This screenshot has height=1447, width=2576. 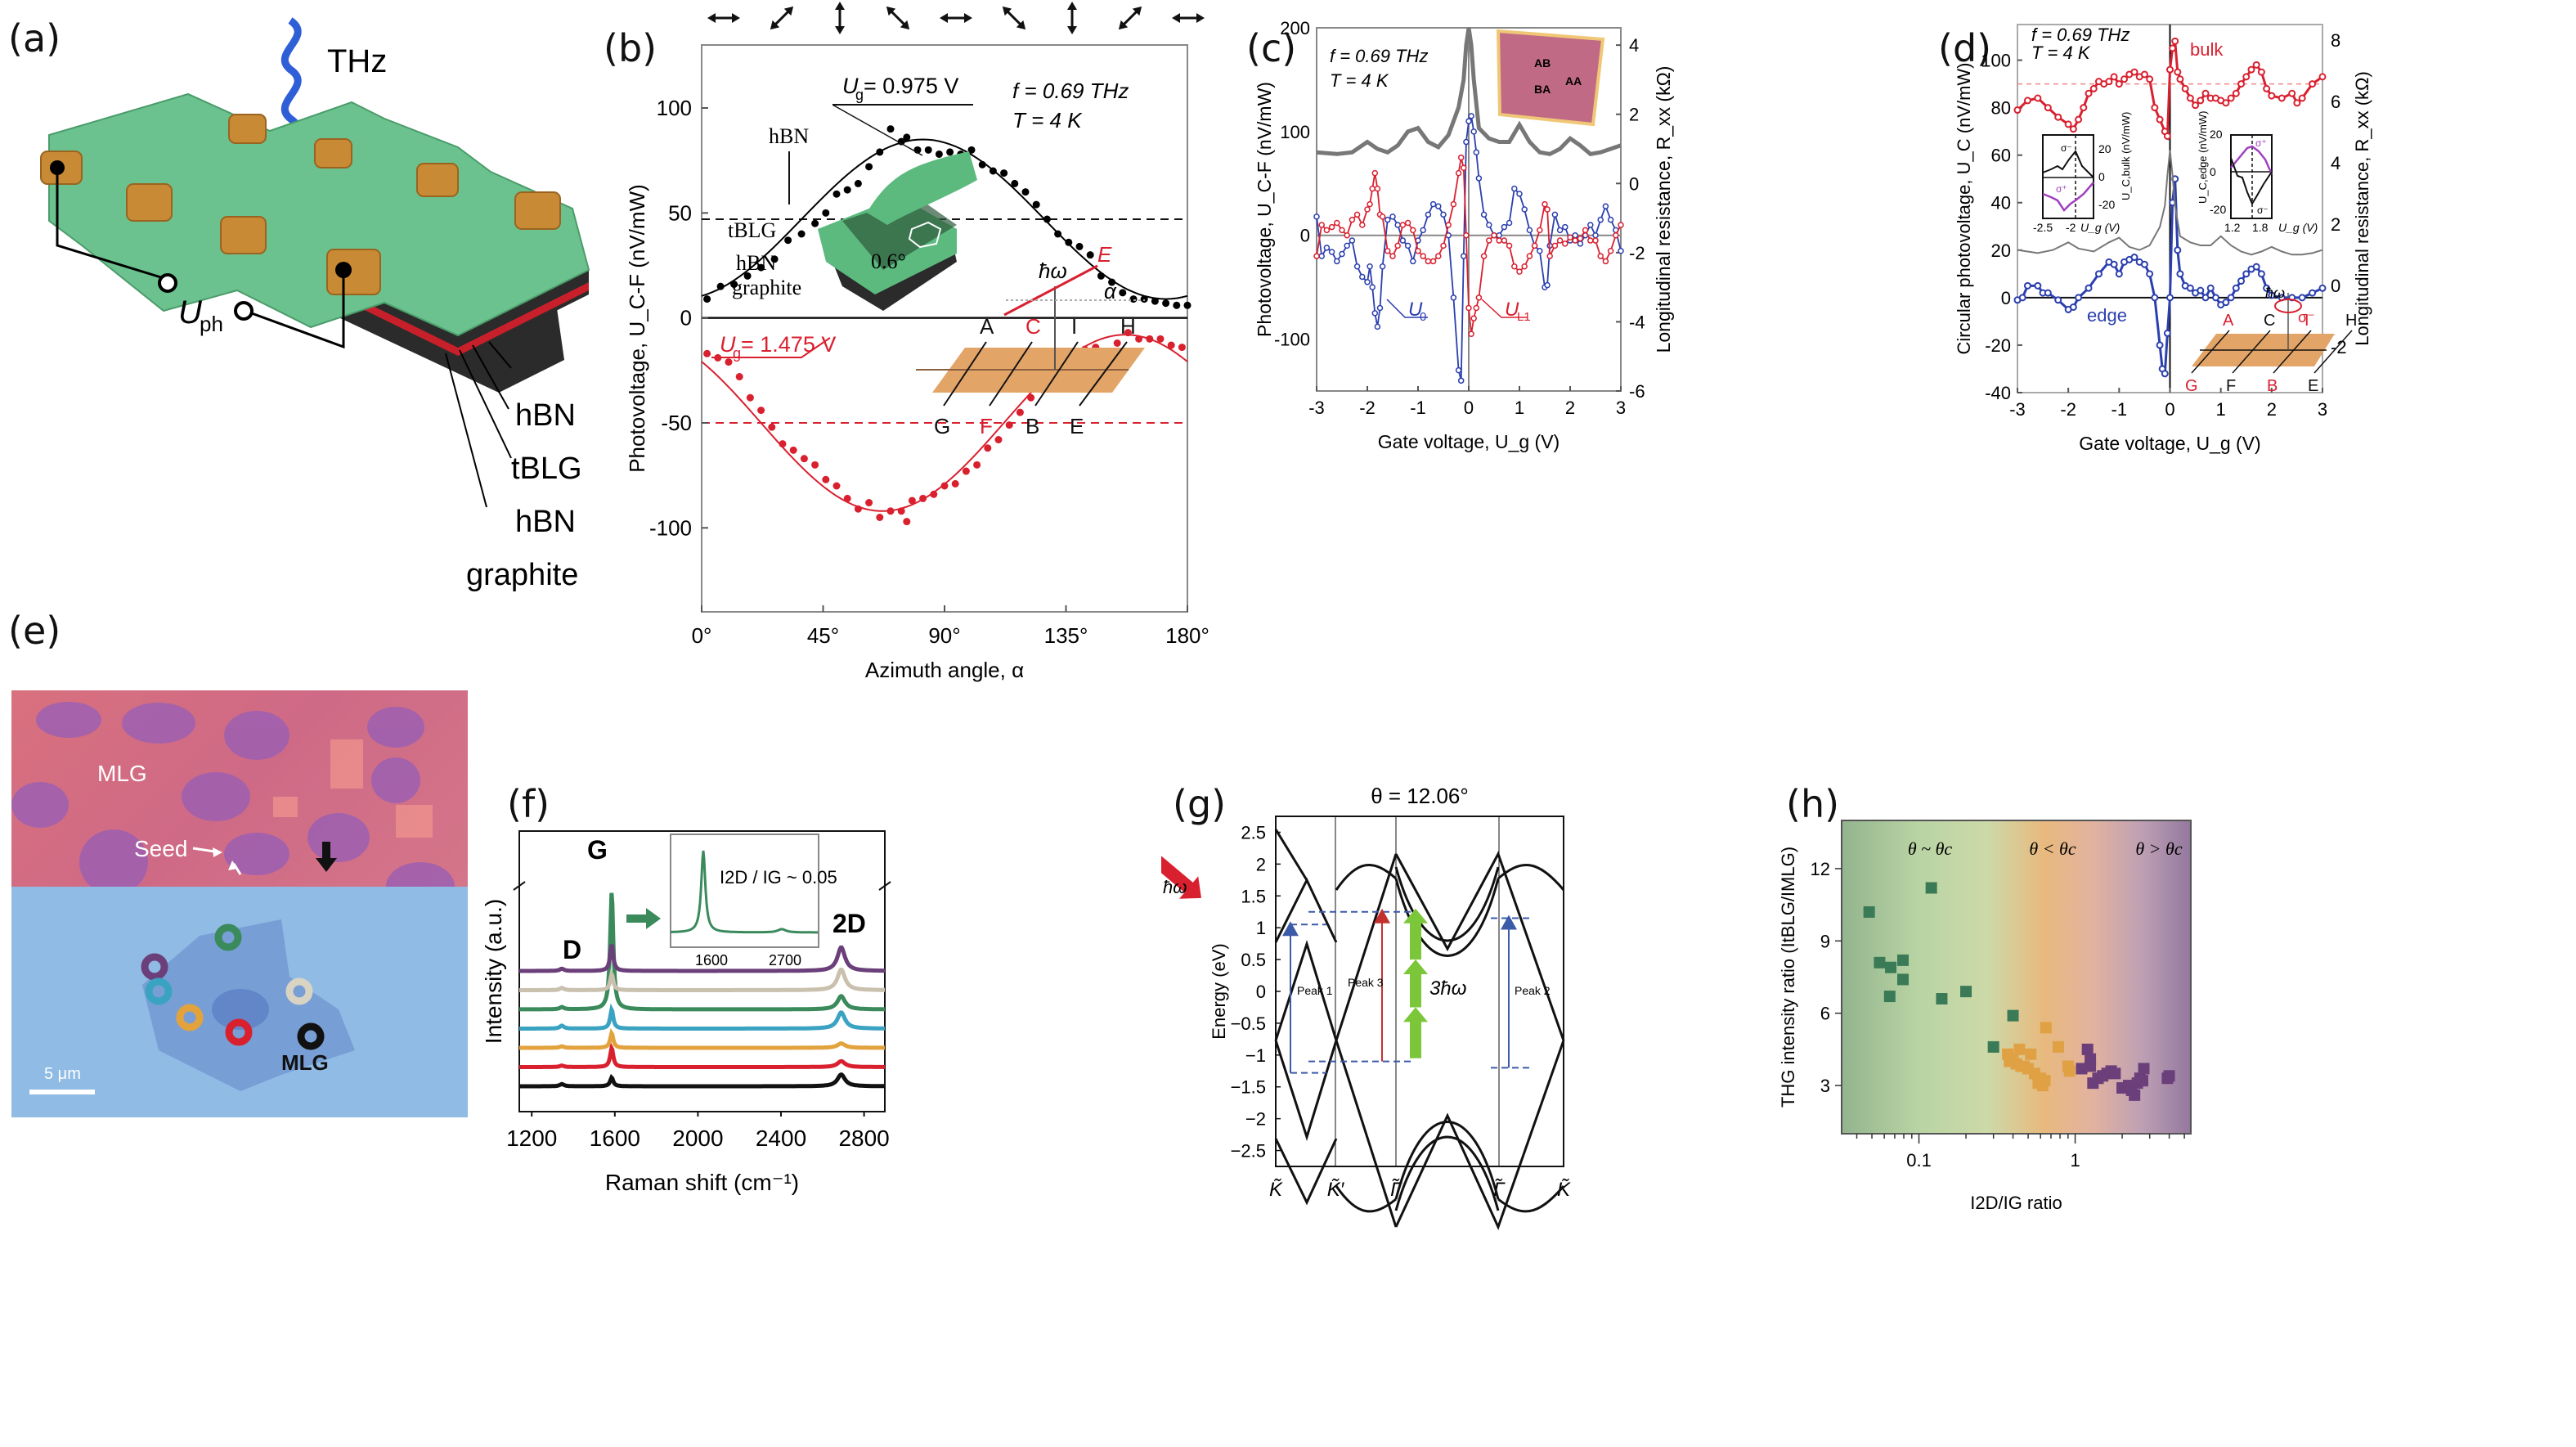 I want to click on peak3-label: Peak 3, so click(x=1366, y=982).